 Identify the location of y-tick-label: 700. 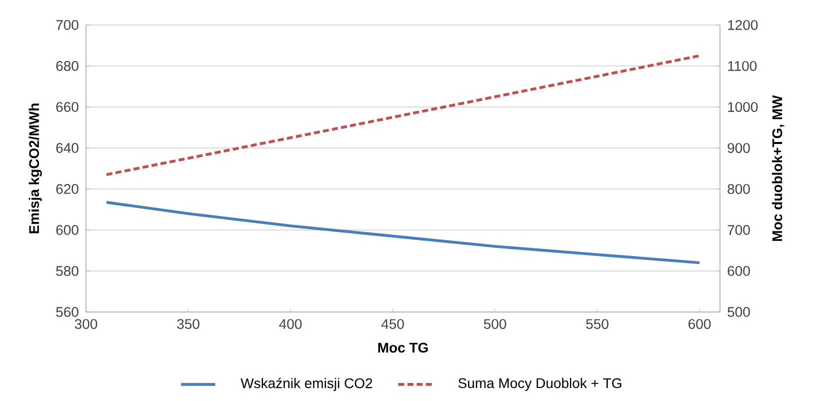
(67, 25).